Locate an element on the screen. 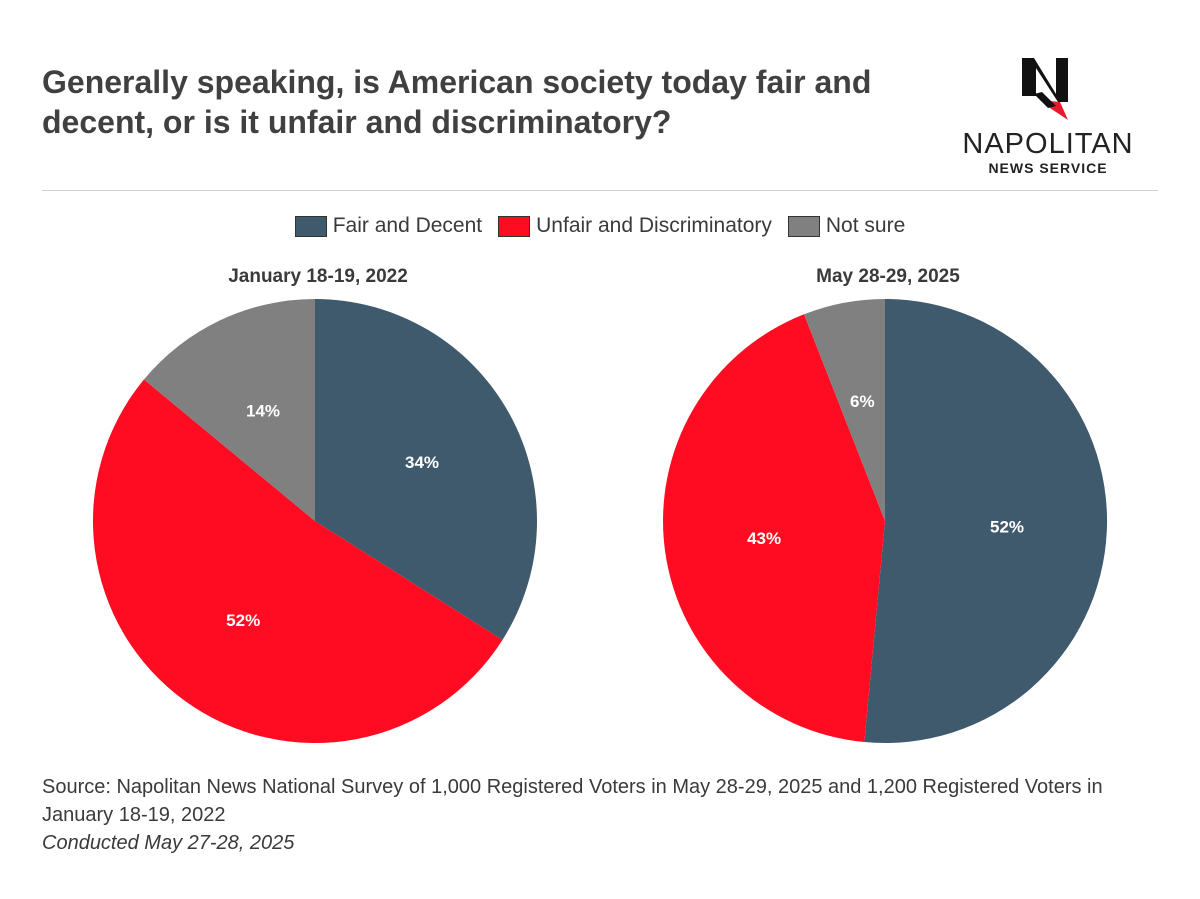 Image resolution: width=1200 pixels, height=899 pixels. pie-slice-unfair-2022 is located at coordinates (297, 561).